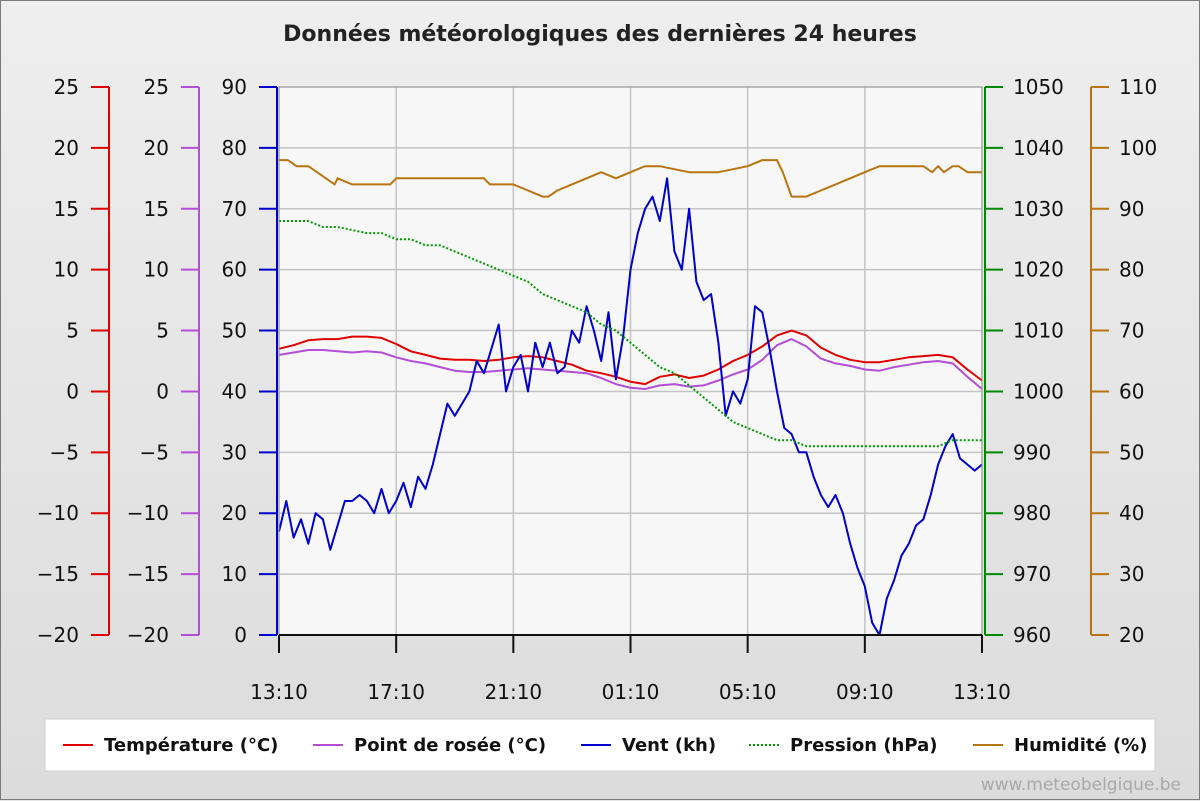  I want to click on y-tick-label-temp: 10, so click(66, 270).